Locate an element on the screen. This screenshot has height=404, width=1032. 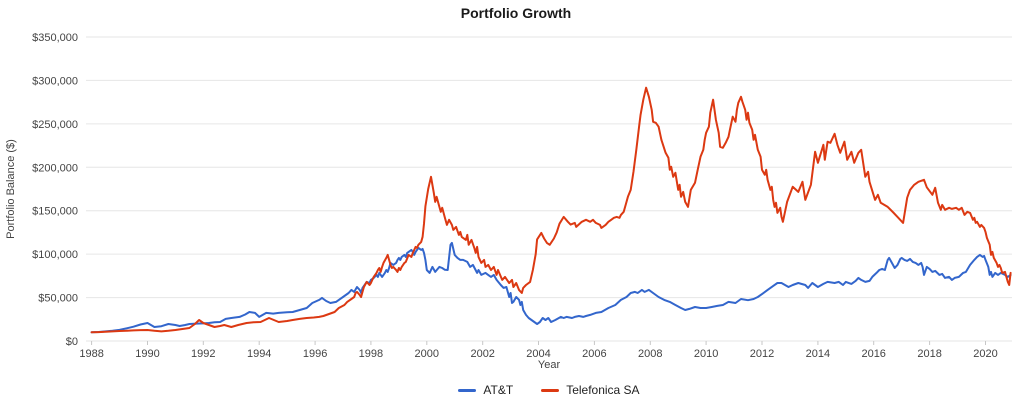
legend-item-telefonica-sa: Telefonica SA is located at coordinates (590, 390).